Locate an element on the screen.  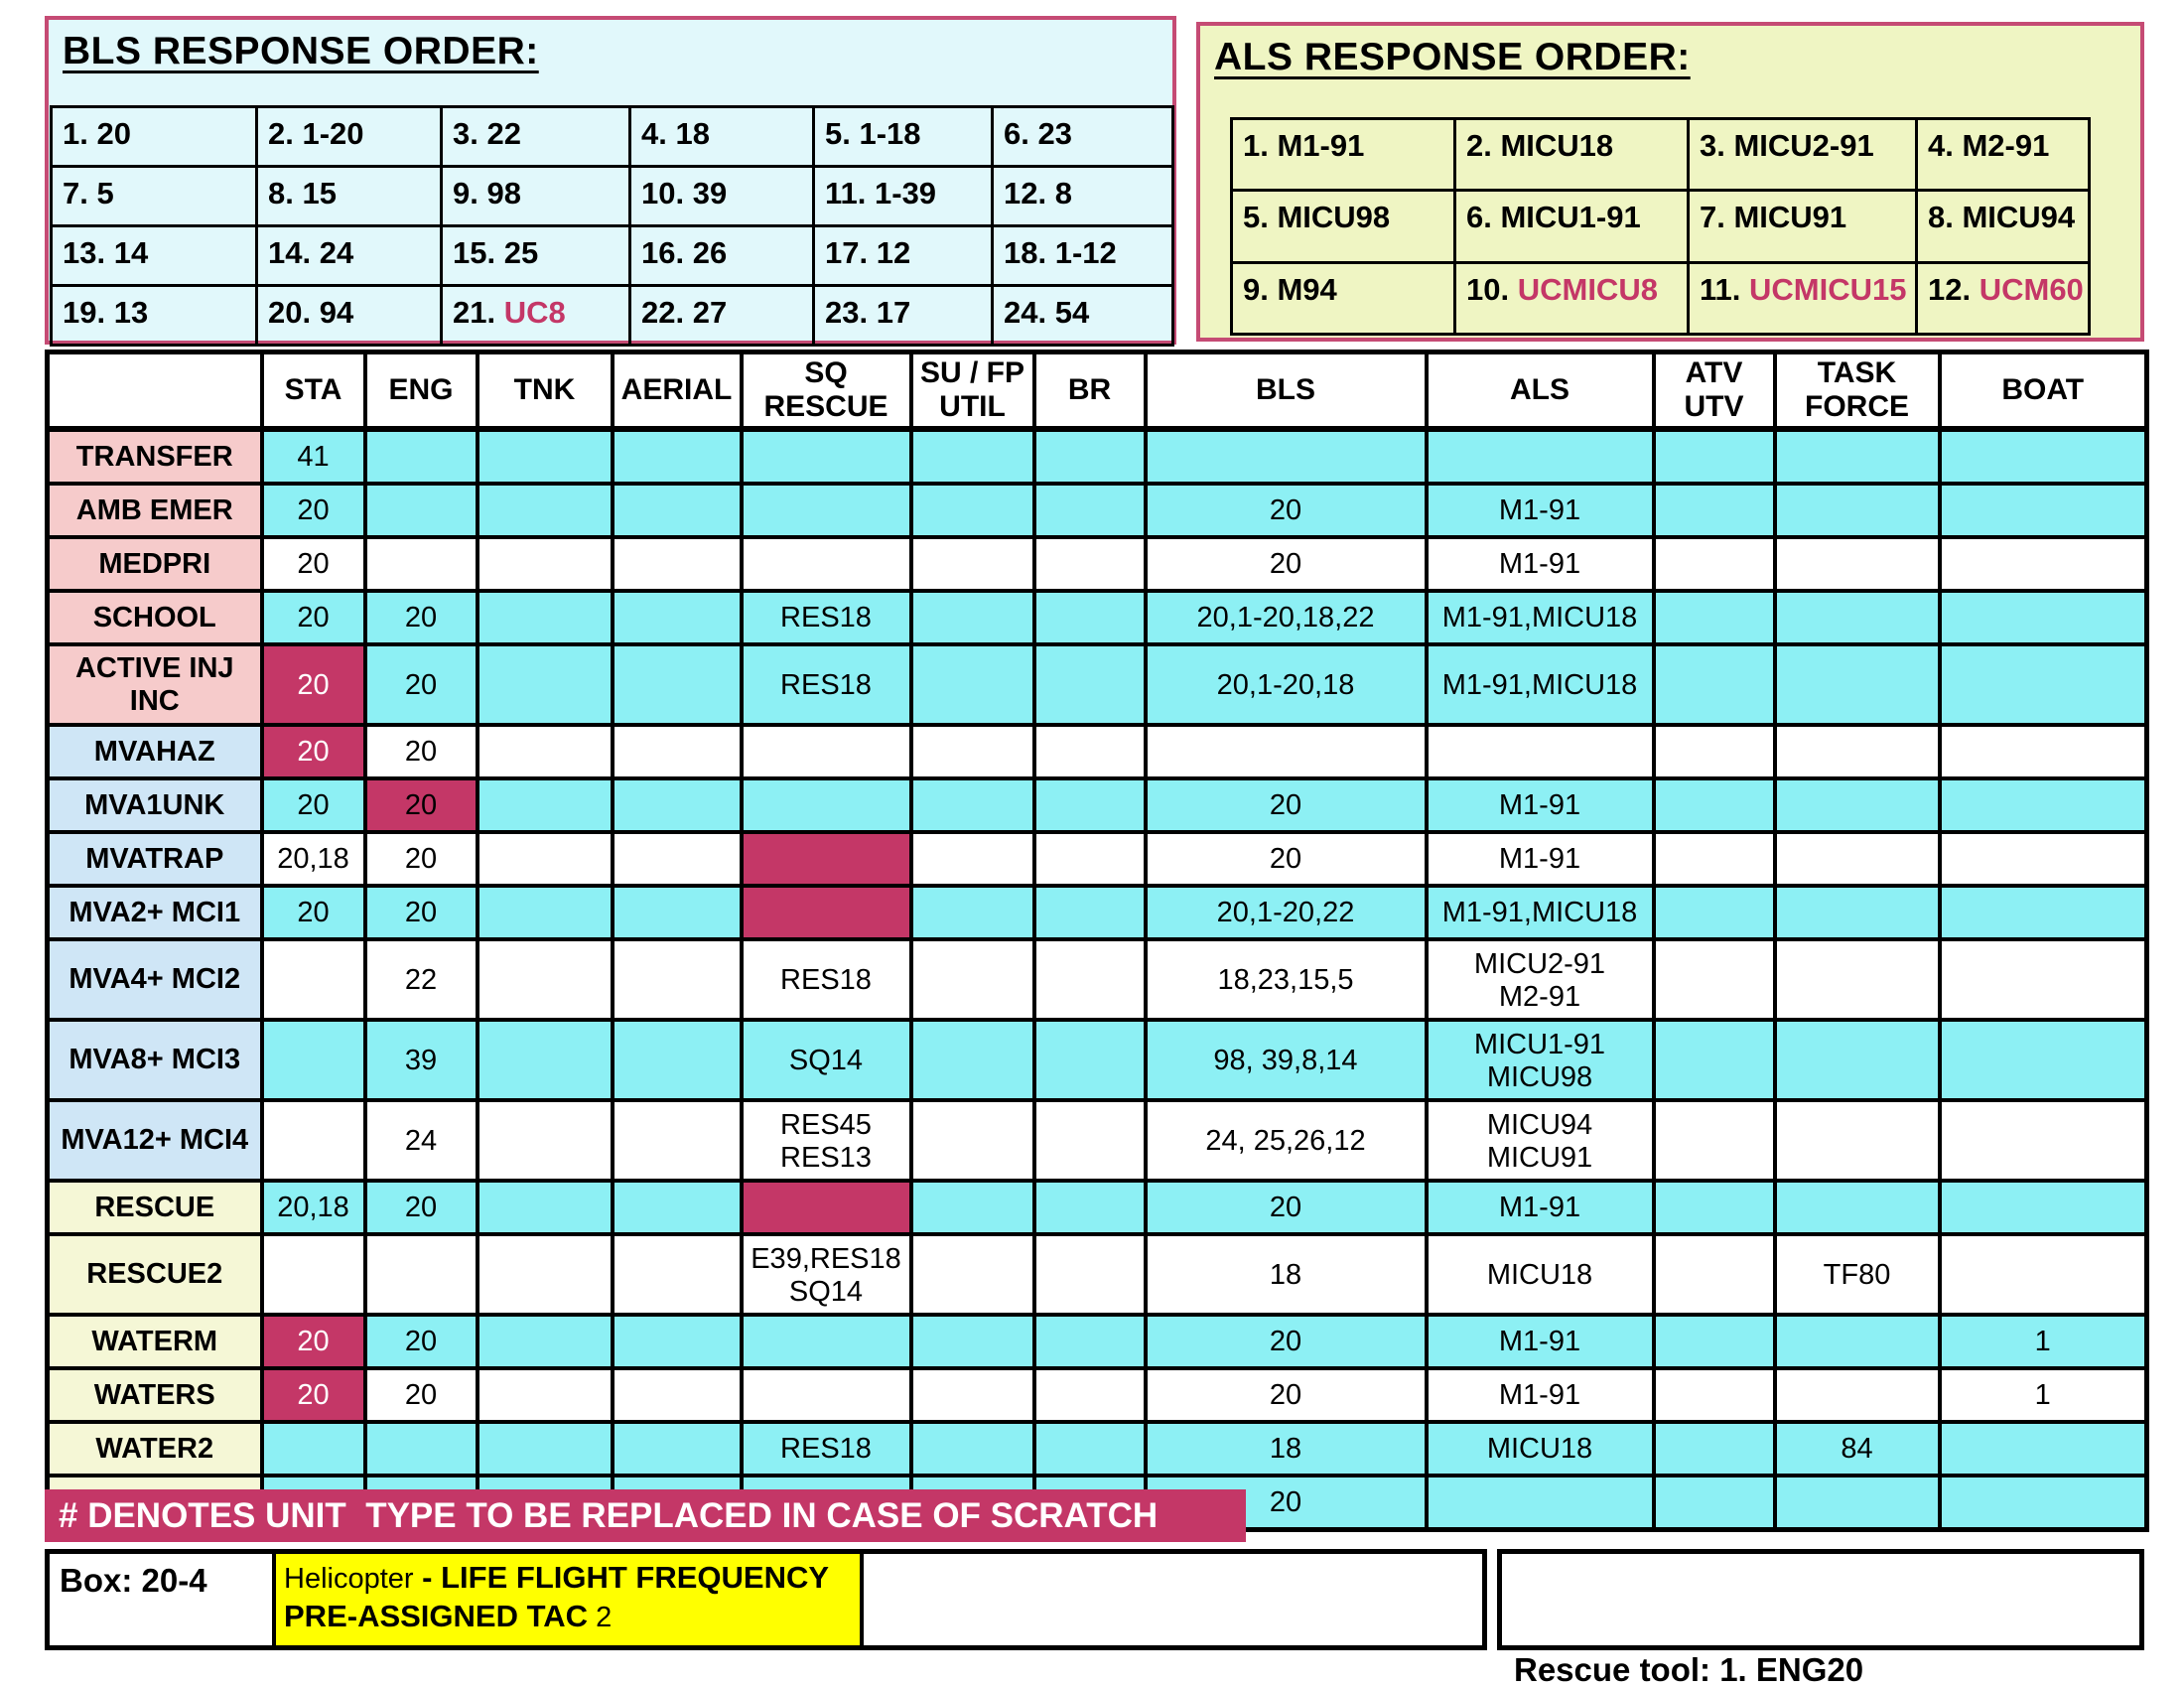
order-unit: 54 is located at coordinates (1072, 312).